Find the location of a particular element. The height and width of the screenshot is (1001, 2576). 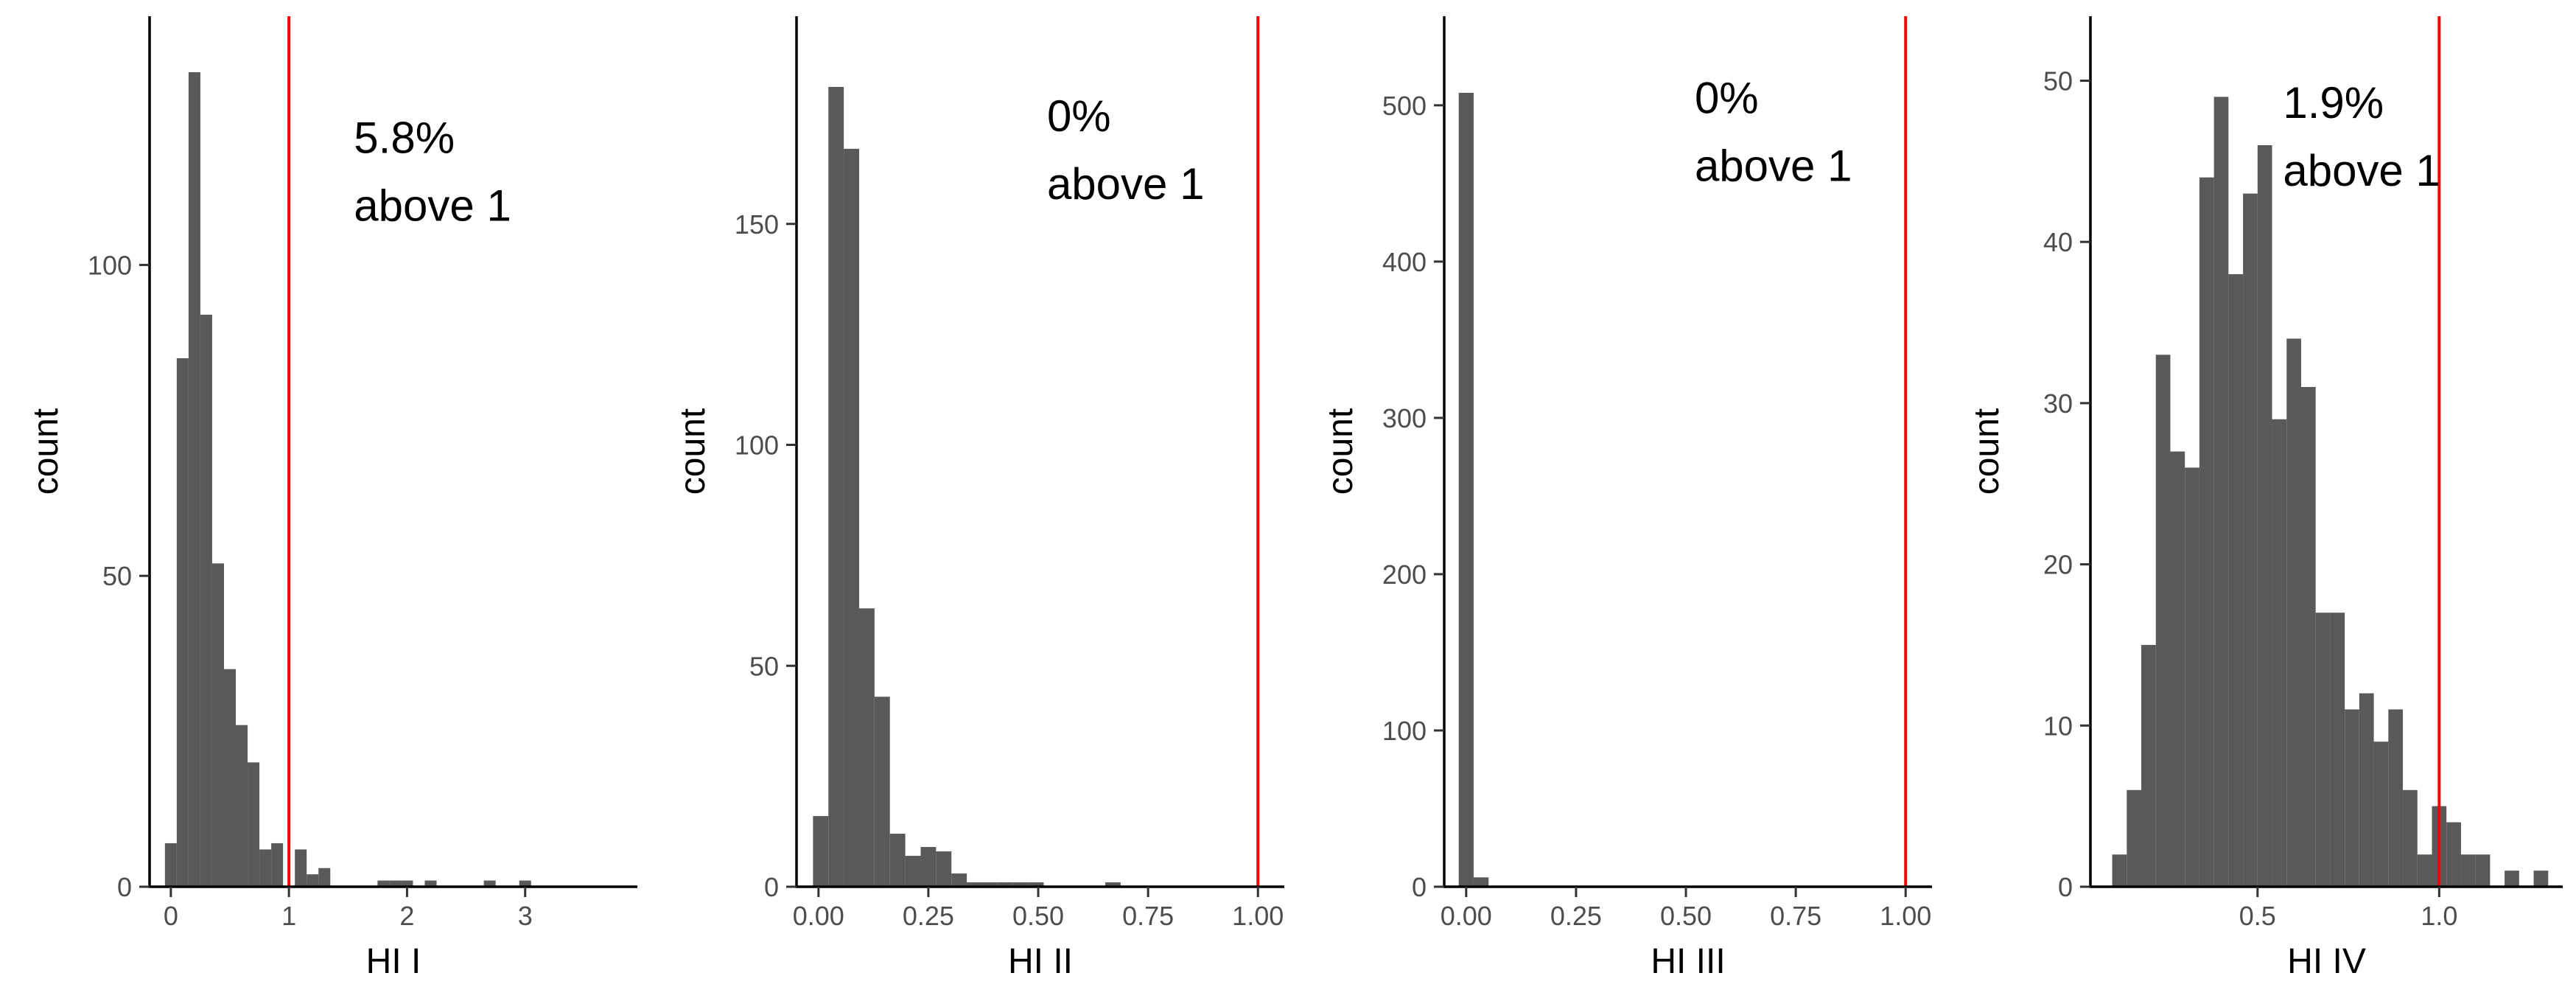

y-tick-label: 200 is located at coordinates (1404, 575).